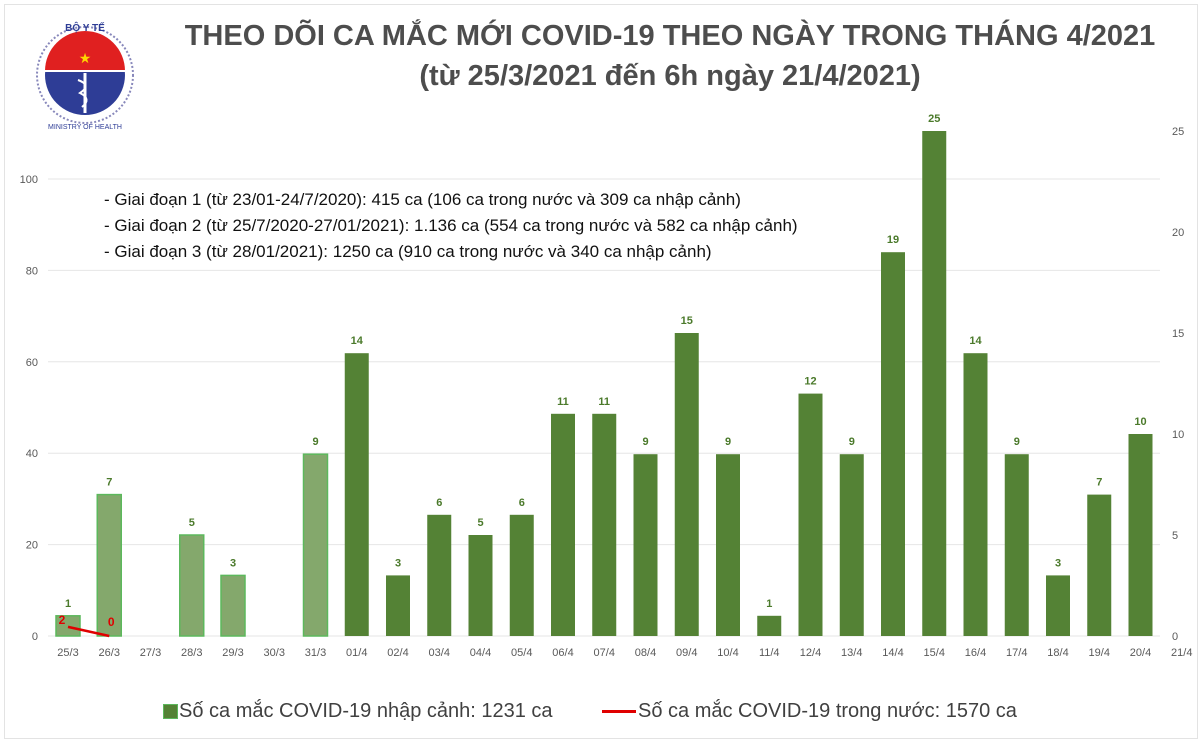  Describe the element at coordinates (67, 653) in the screenshot. I see `x-tick-label: 25/3` at that location.